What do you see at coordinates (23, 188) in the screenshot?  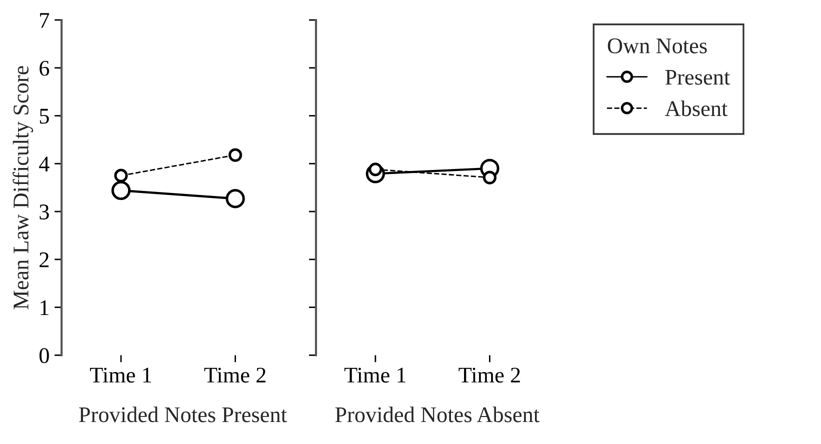 I see `y-axis-title: Mean Law Difficulty Score` at bounding box center [23, 188].